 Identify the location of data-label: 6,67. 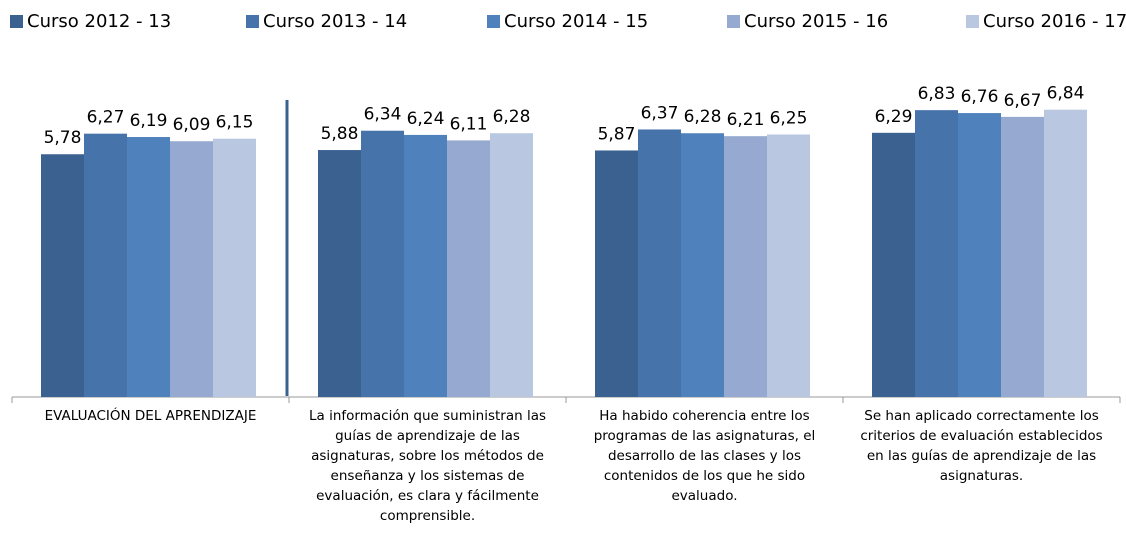
(1023, 101).